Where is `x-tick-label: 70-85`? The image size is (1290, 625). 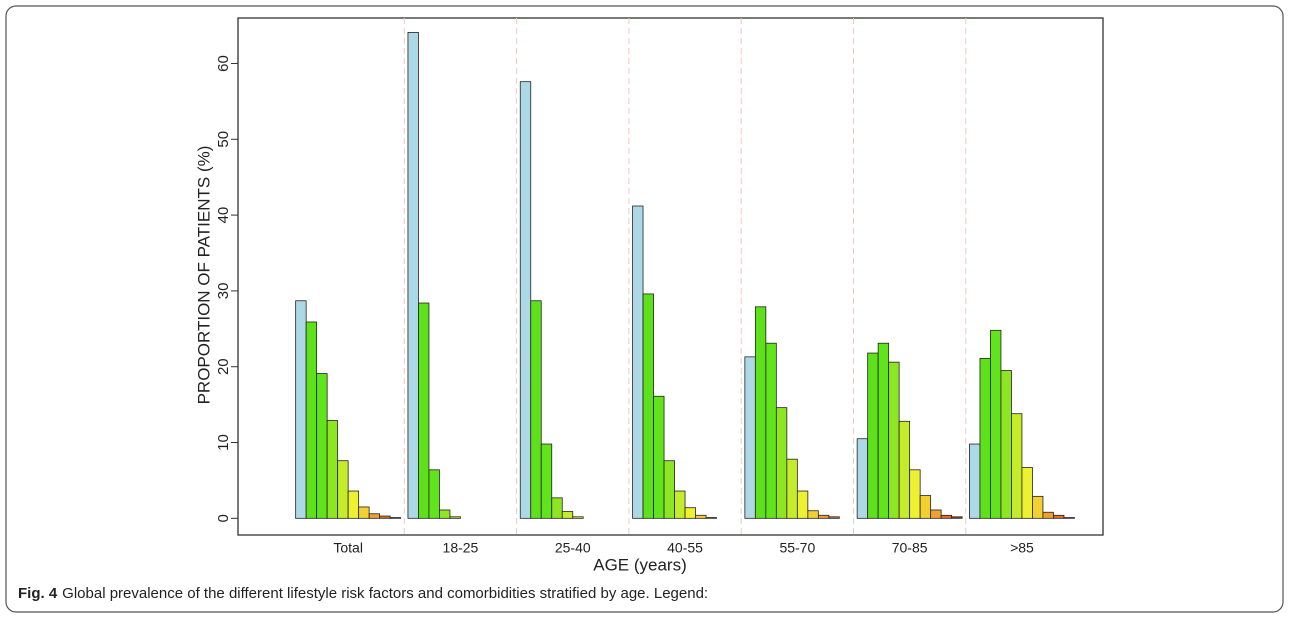 x-tick-label: 70-85 is located at coordinates (910, 548).